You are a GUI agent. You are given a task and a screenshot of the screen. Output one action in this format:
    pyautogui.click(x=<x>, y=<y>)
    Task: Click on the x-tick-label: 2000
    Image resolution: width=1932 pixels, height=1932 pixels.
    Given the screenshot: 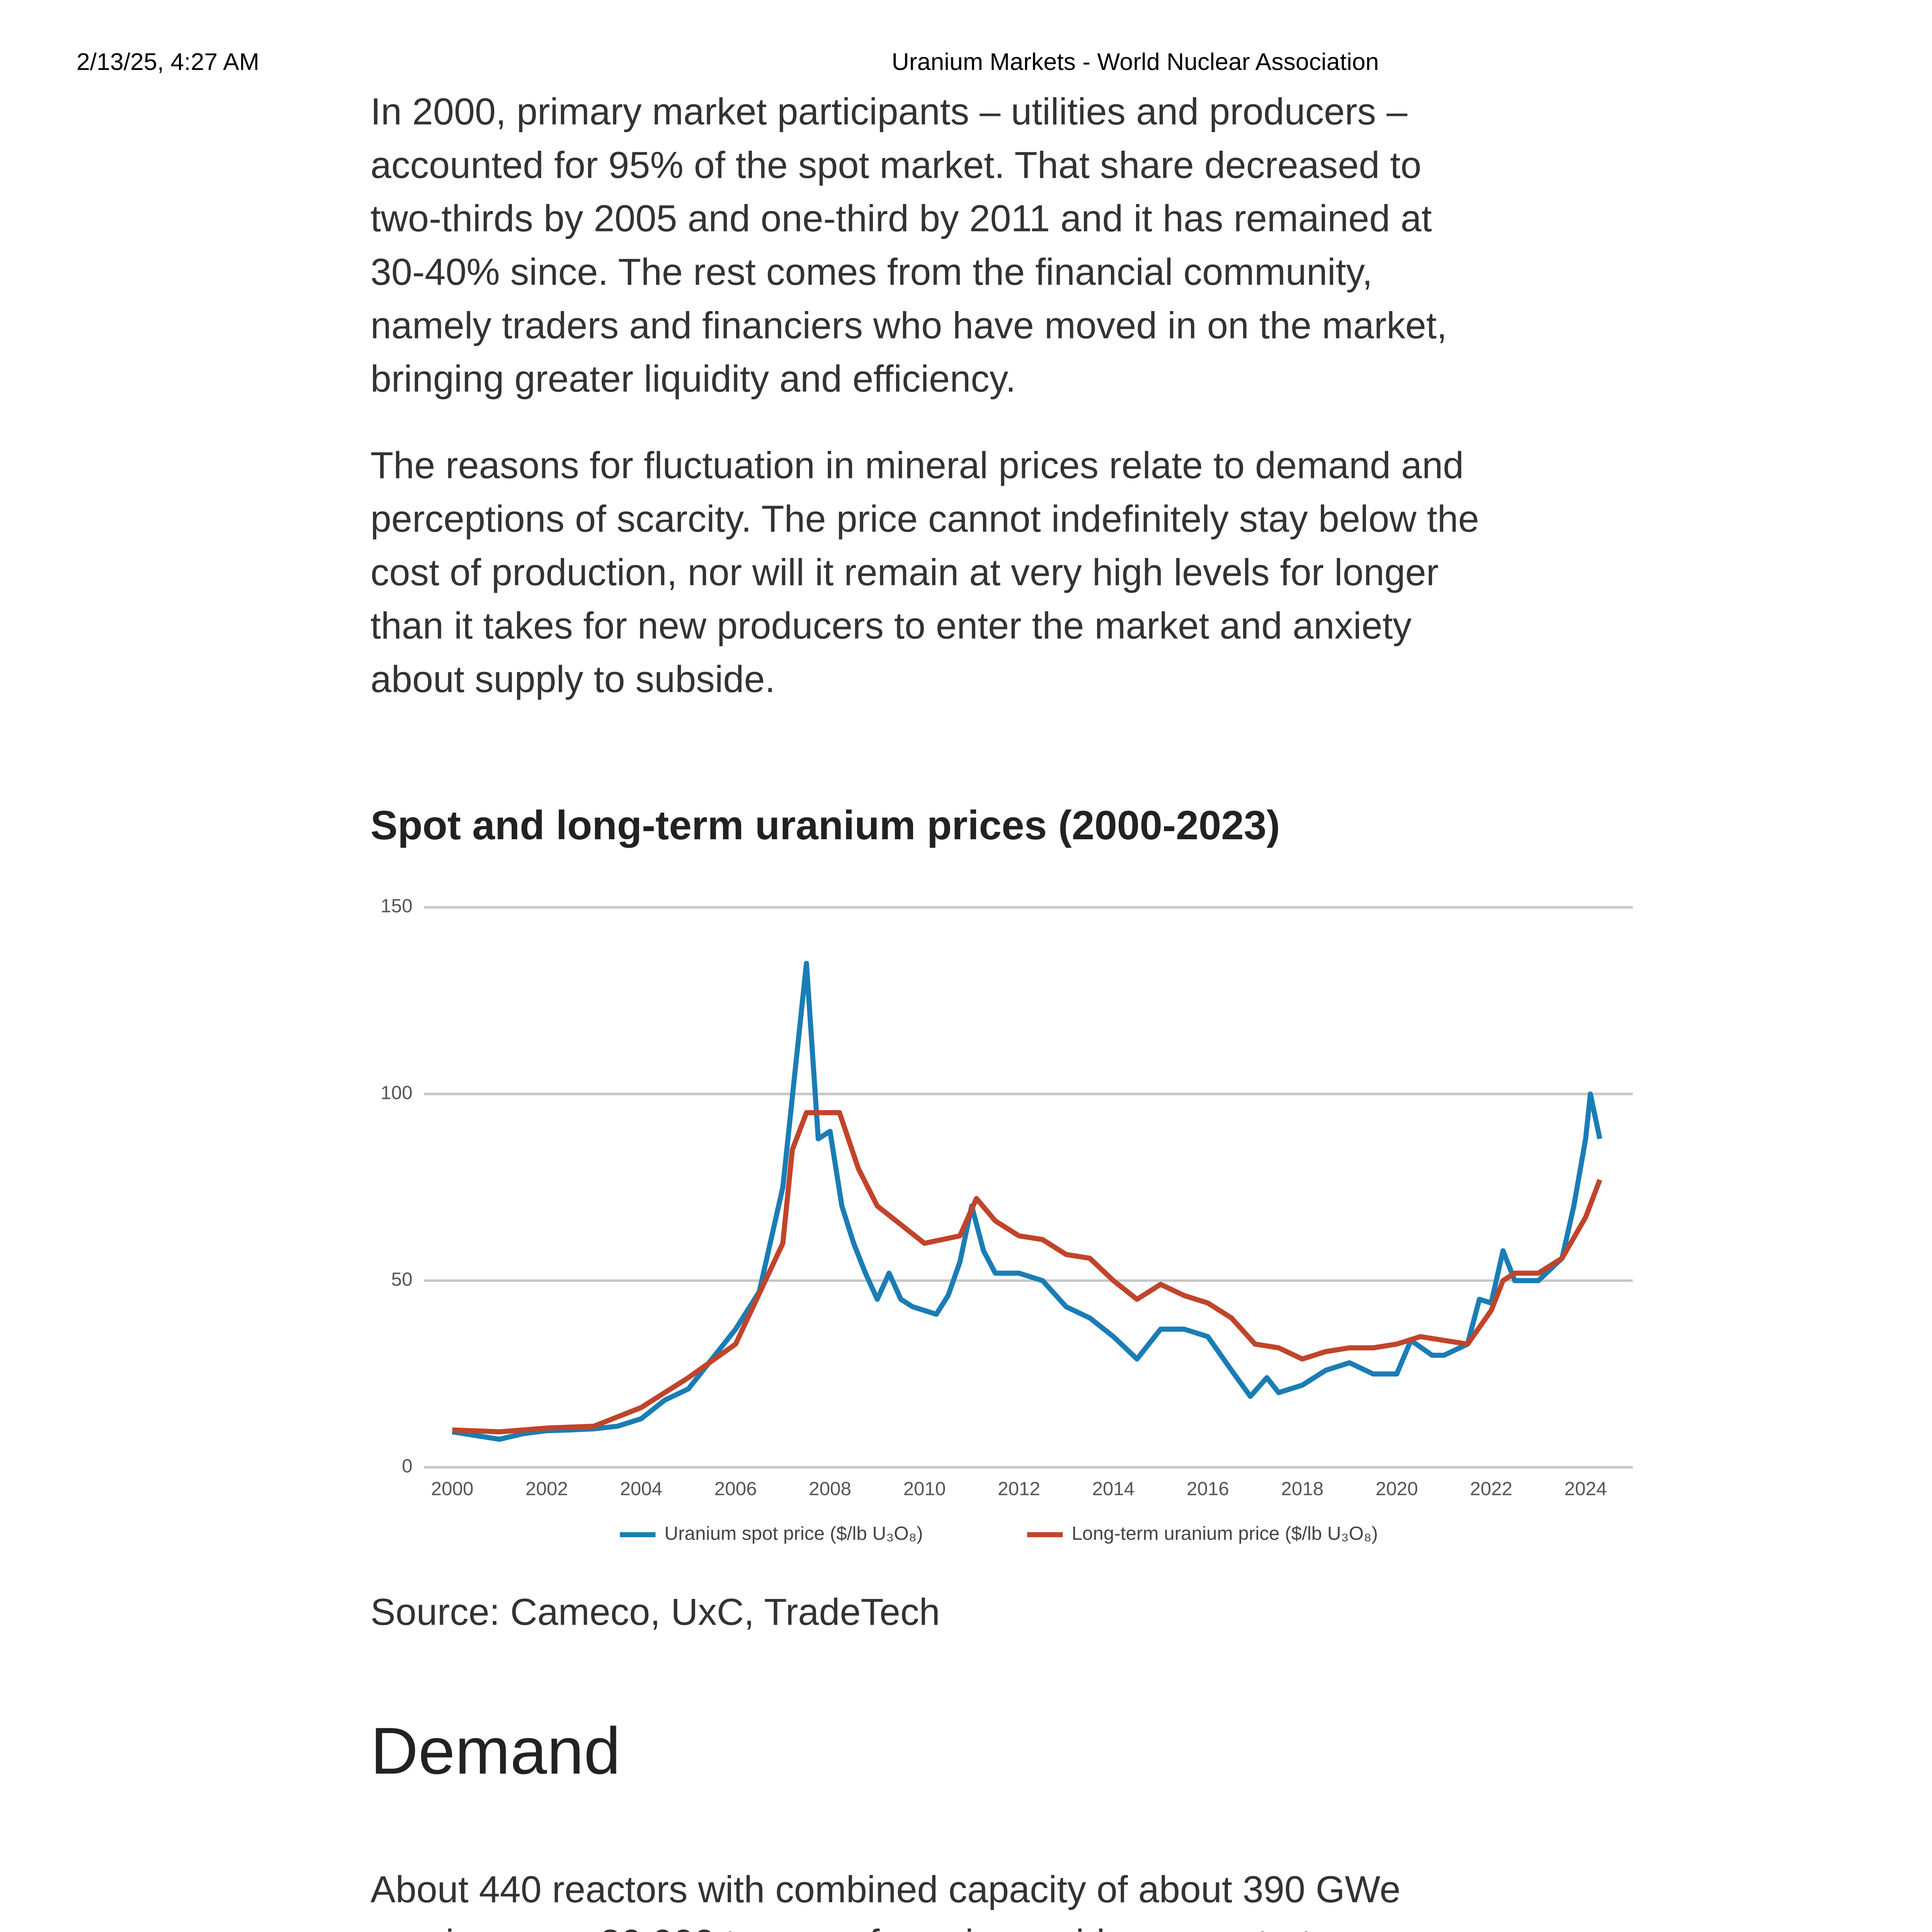 What is the action you would take?
    pyautogui.click(x=453, y=1489)
    